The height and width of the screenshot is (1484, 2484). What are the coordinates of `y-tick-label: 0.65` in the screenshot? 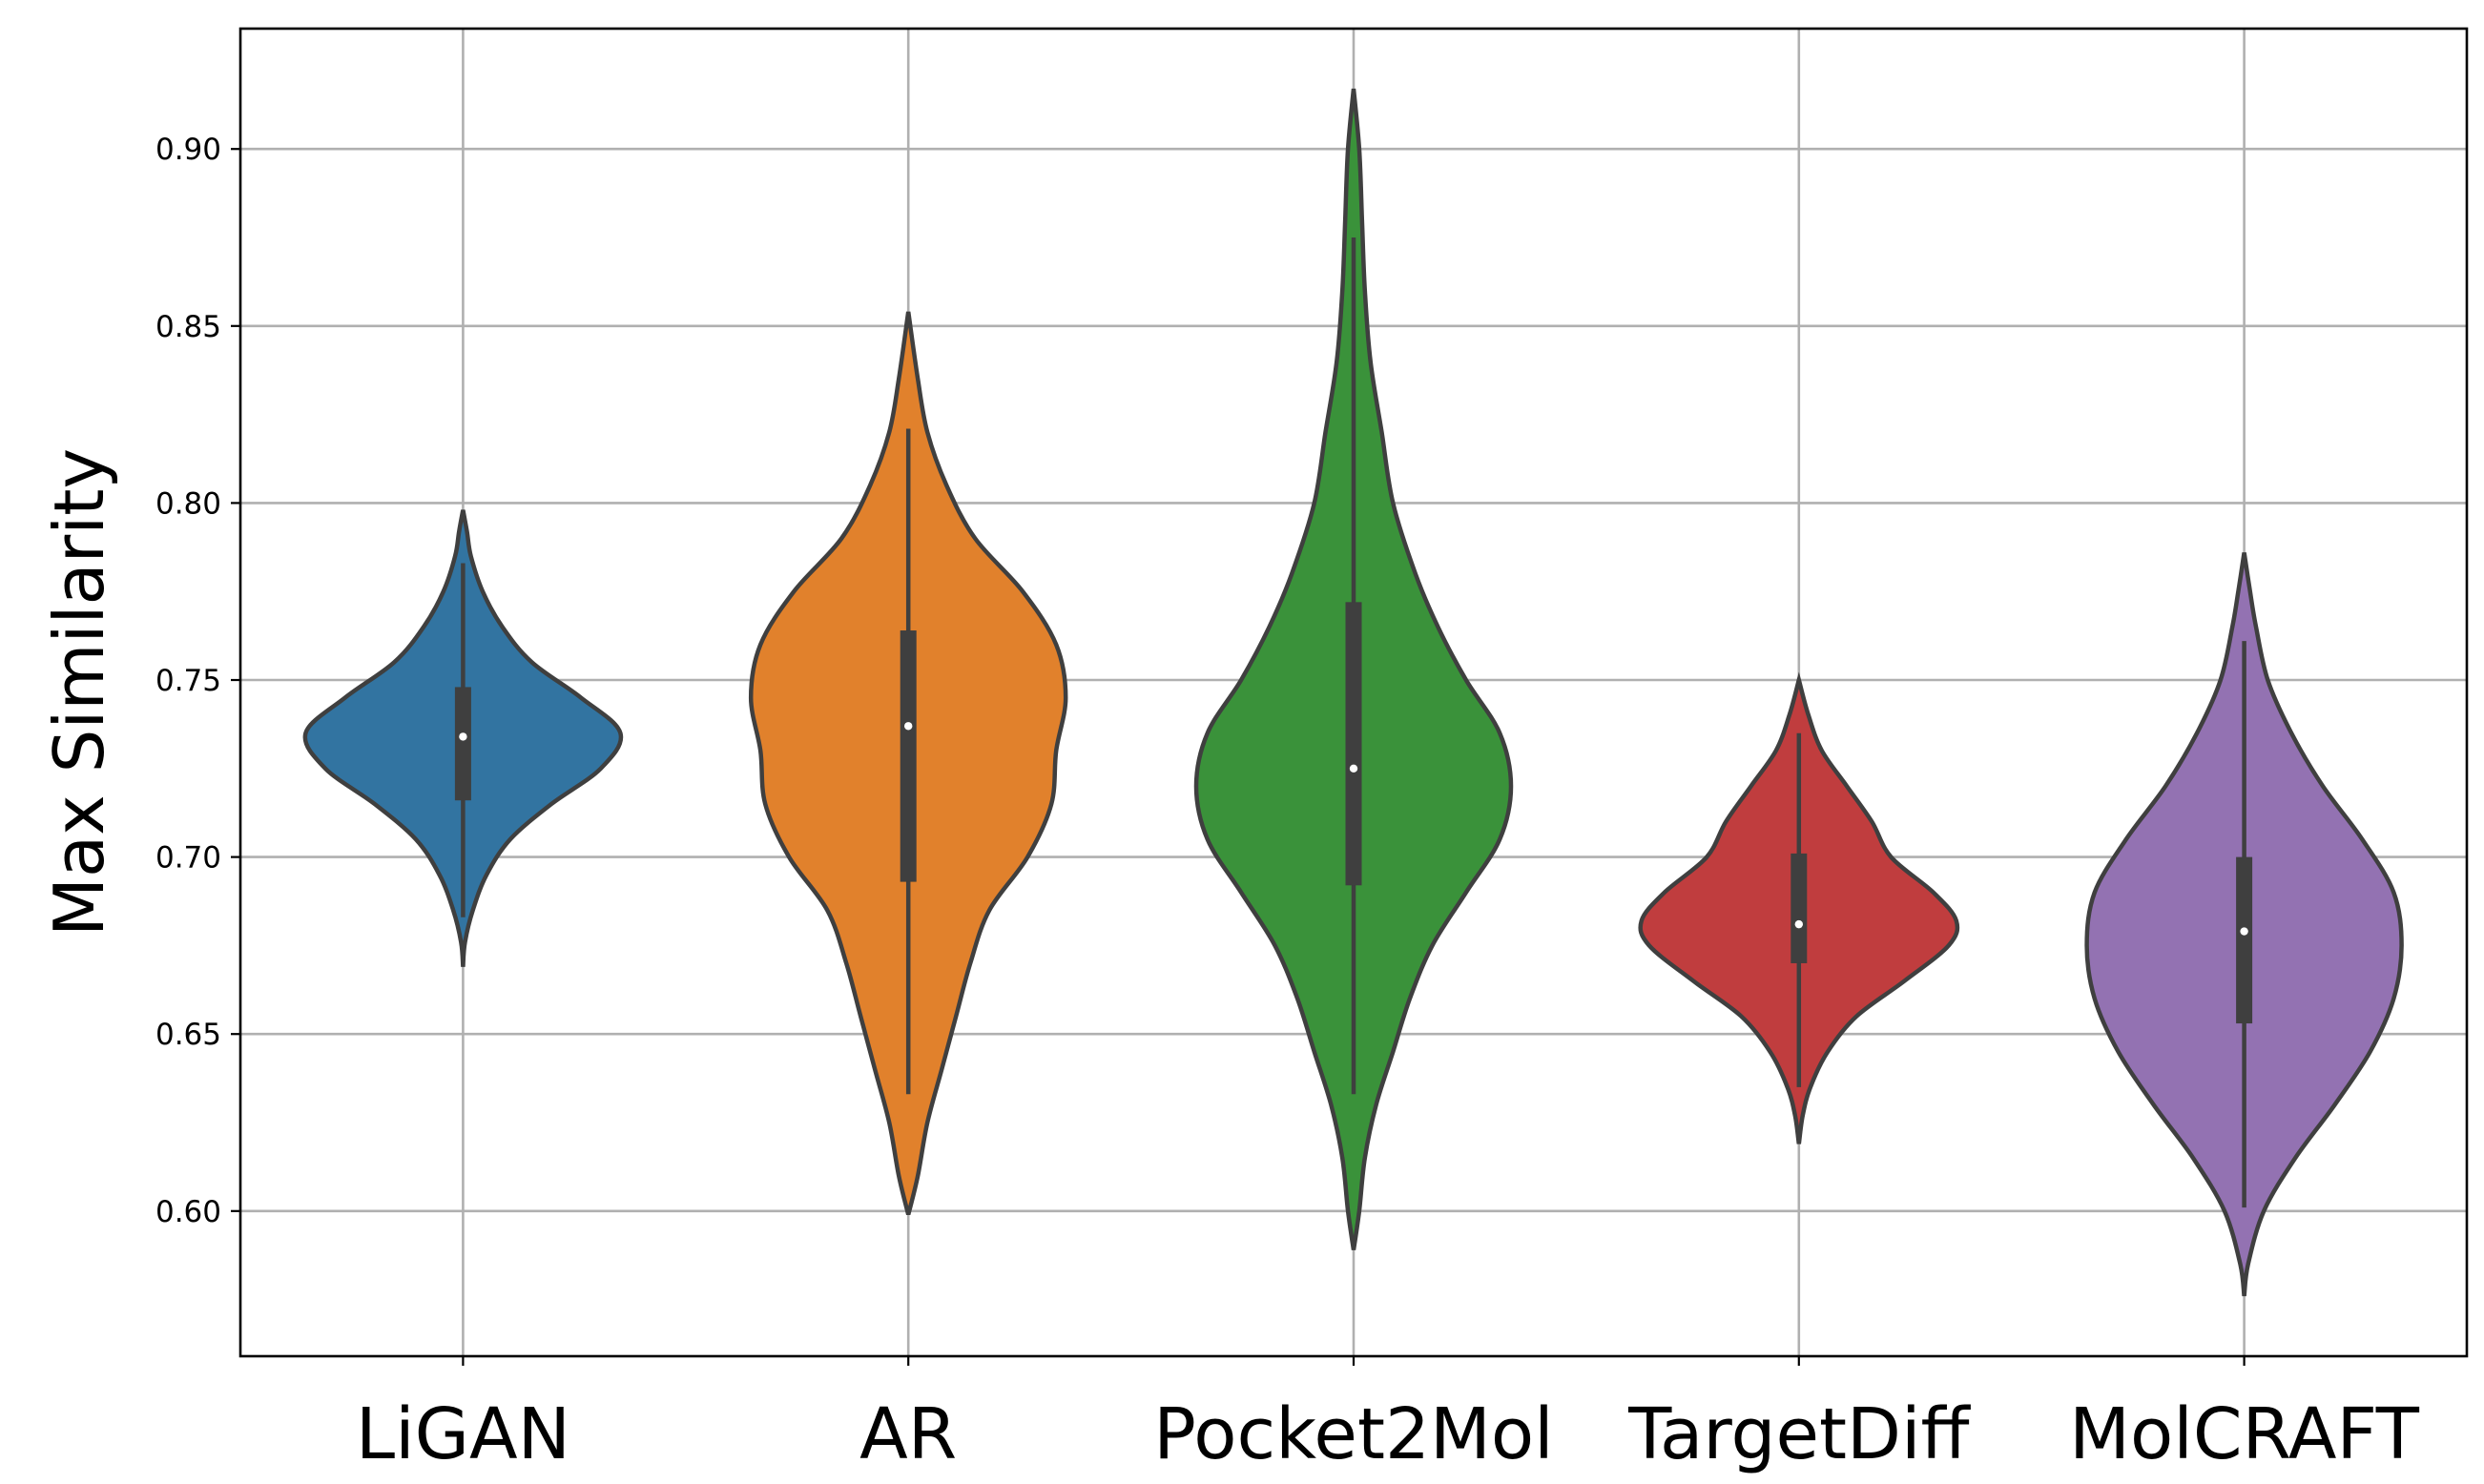 It's located at (188, 1035).